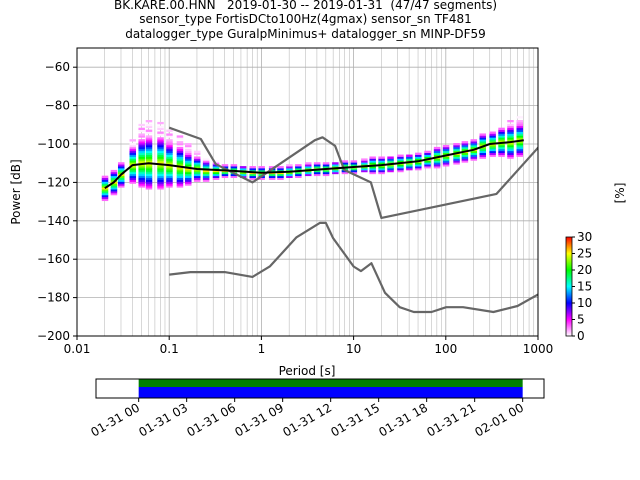  What do you see at coordinates (581, 336) in the screenshot?
I see `colorbar-tick-label: 0` at bounding box center [581, 336].